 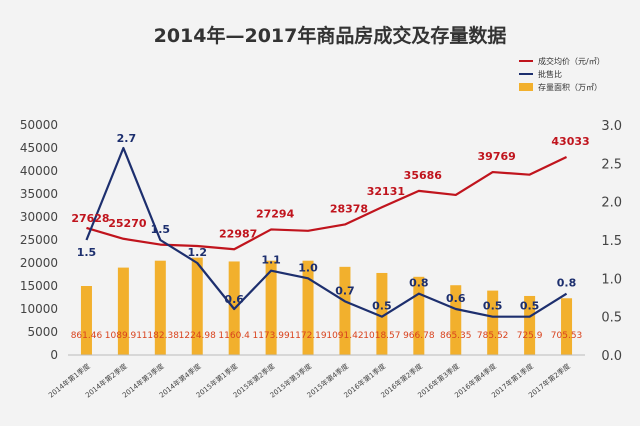 What do you see at coordinates (161, 229) in the screenshot?
I see `ratio-label-2: 1.5` at bounding box center [161, 229].